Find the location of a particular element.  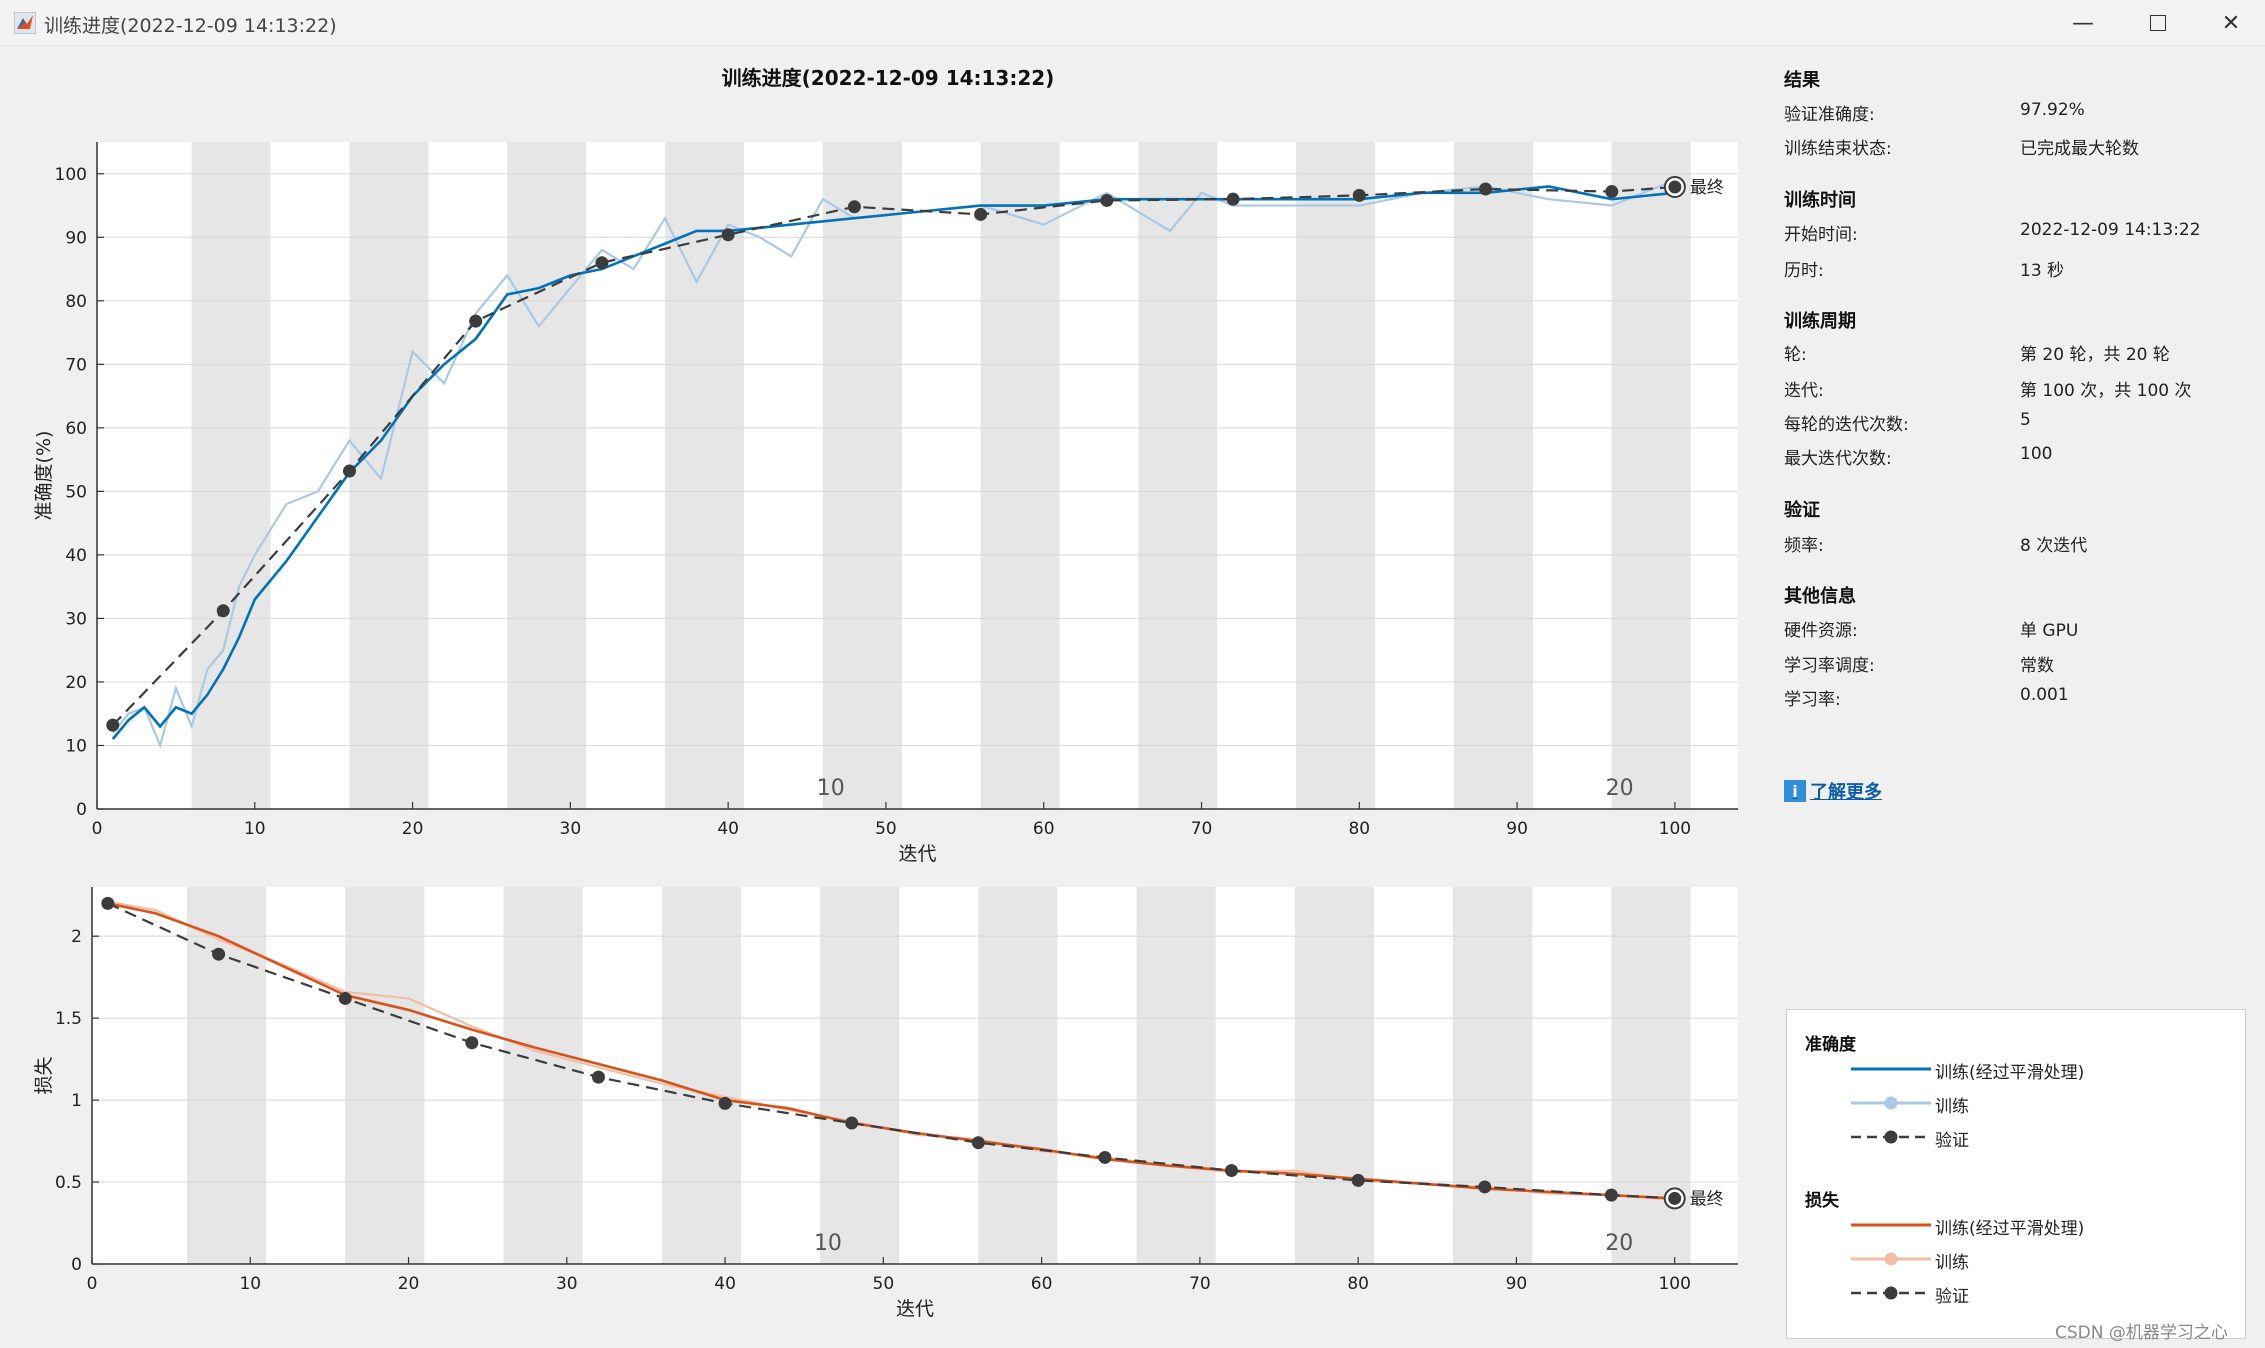

legend-acc-title: 准确度 is located at coordinates (1830, 1045).